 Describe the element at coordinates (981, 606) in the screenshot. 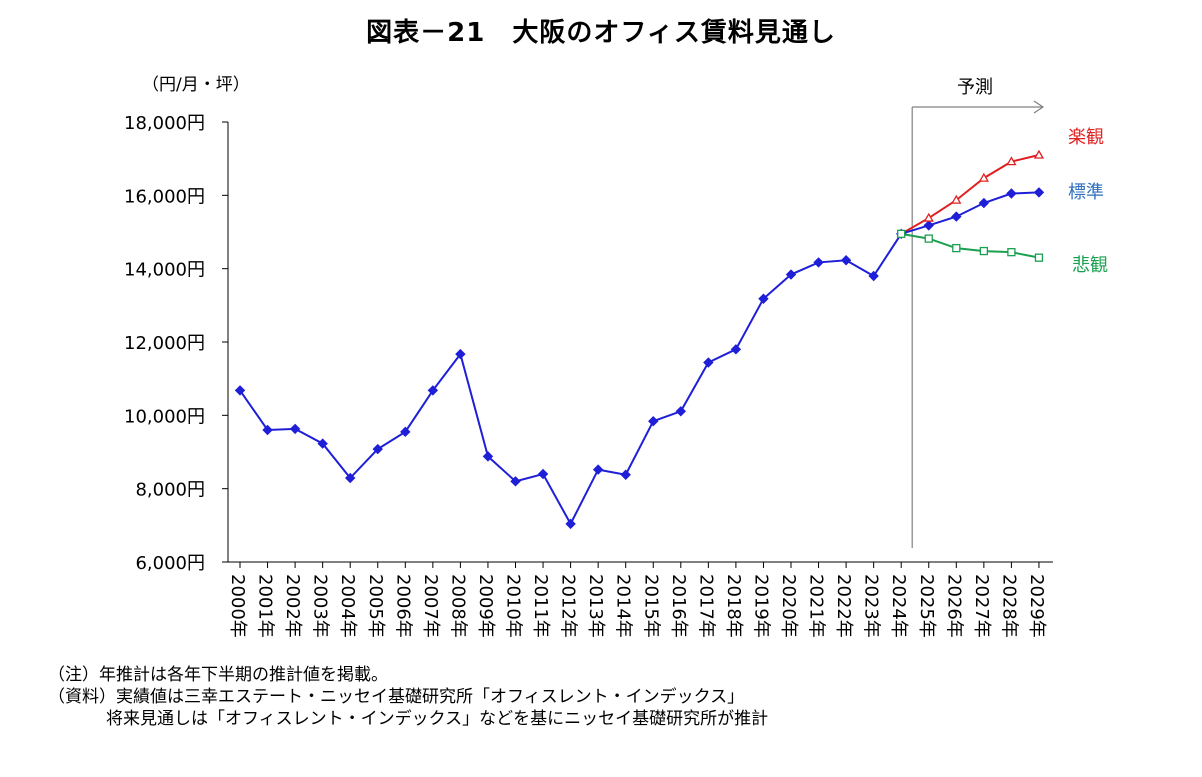

I see `x-tick-label: 2027年` at that location.